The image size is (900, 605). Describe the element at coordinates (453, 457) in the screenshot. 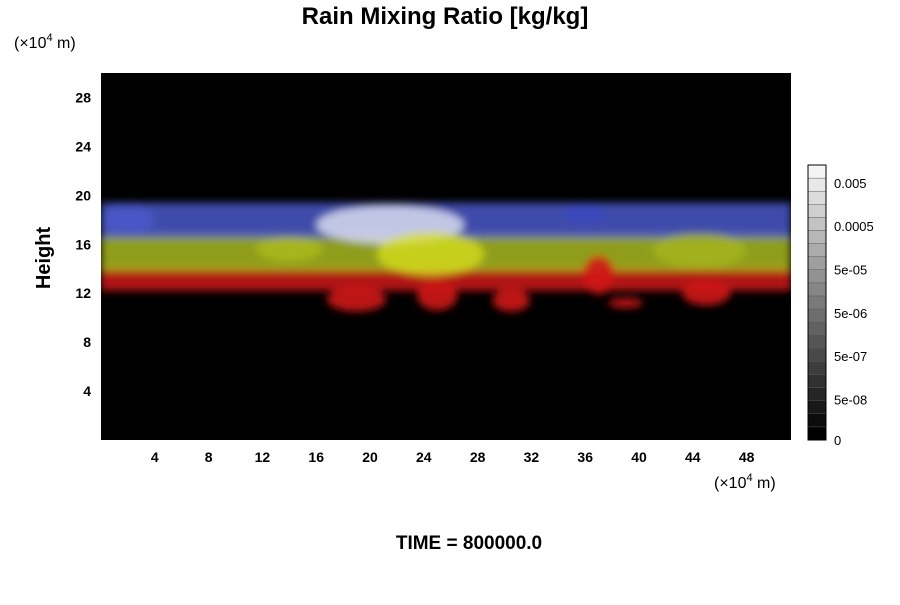

I see `x-axis-ticks: 4 8 12 16 20 24 28 32 36 40 44 48` at that location.